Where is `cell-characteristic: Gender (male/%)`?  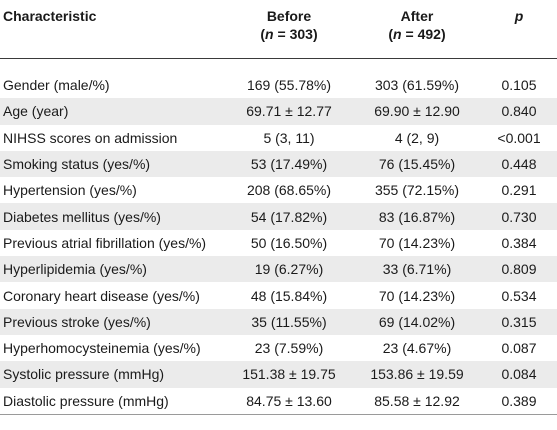
cell-characteristic: Gender (male/%) is located at coordinates (56, 85).